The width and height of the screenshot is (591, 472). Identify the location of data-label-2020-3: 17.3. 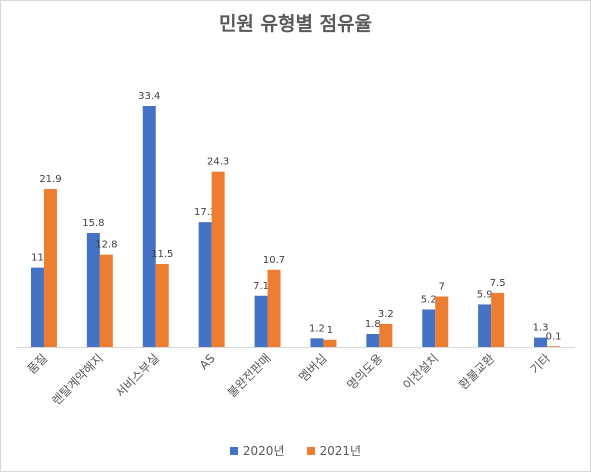
(205, 212).